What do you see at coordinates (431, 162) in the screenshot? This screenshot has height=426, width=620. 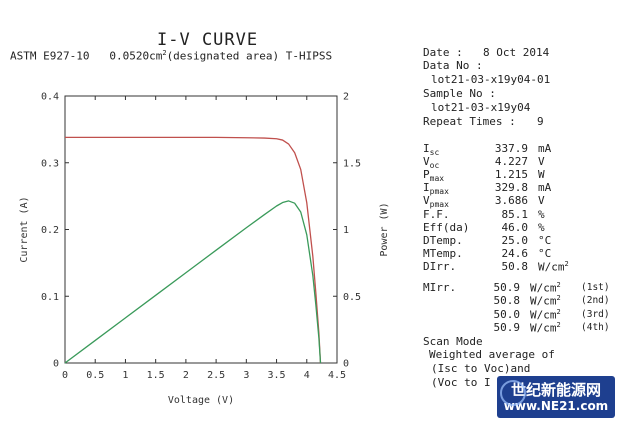 I see `param-label: Voc` at bounding box center [431, 162].